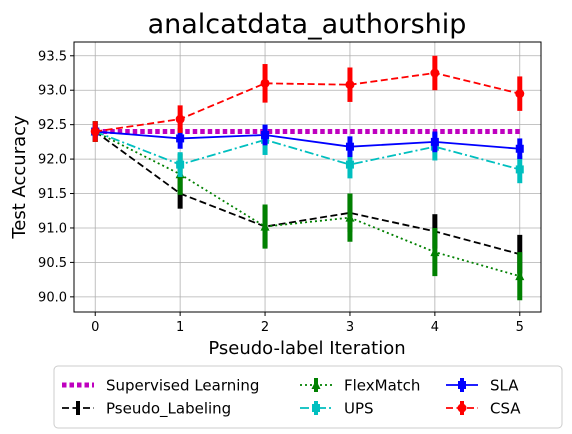 The height and width of the screenshot is (434, 572). Describe the element at coordinates (52, 160) in the screenshot. I see `y-tick-label: 92.0` at that location.